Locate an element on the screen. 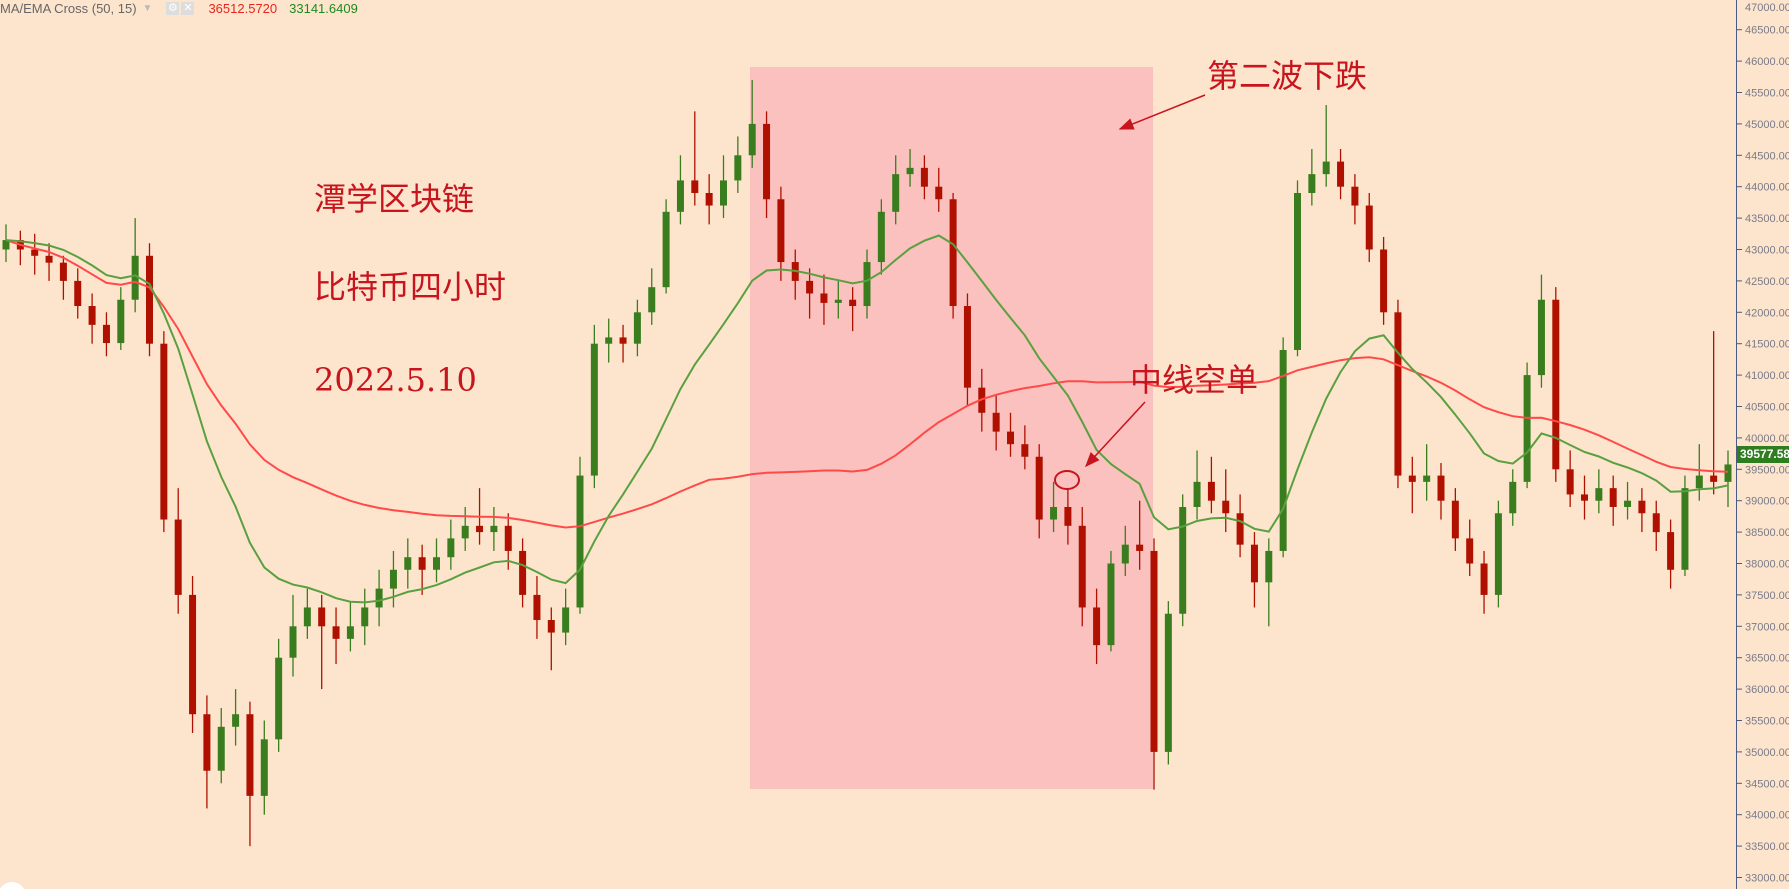  y-tick-label: 33000.00 is located at coordinates (1767, 879).